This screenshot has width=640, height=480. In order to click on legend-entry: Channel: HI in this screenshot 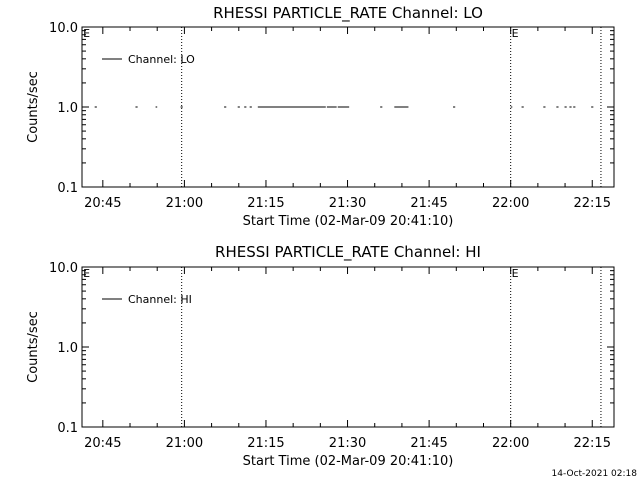, I will do `click(160, 299)`.